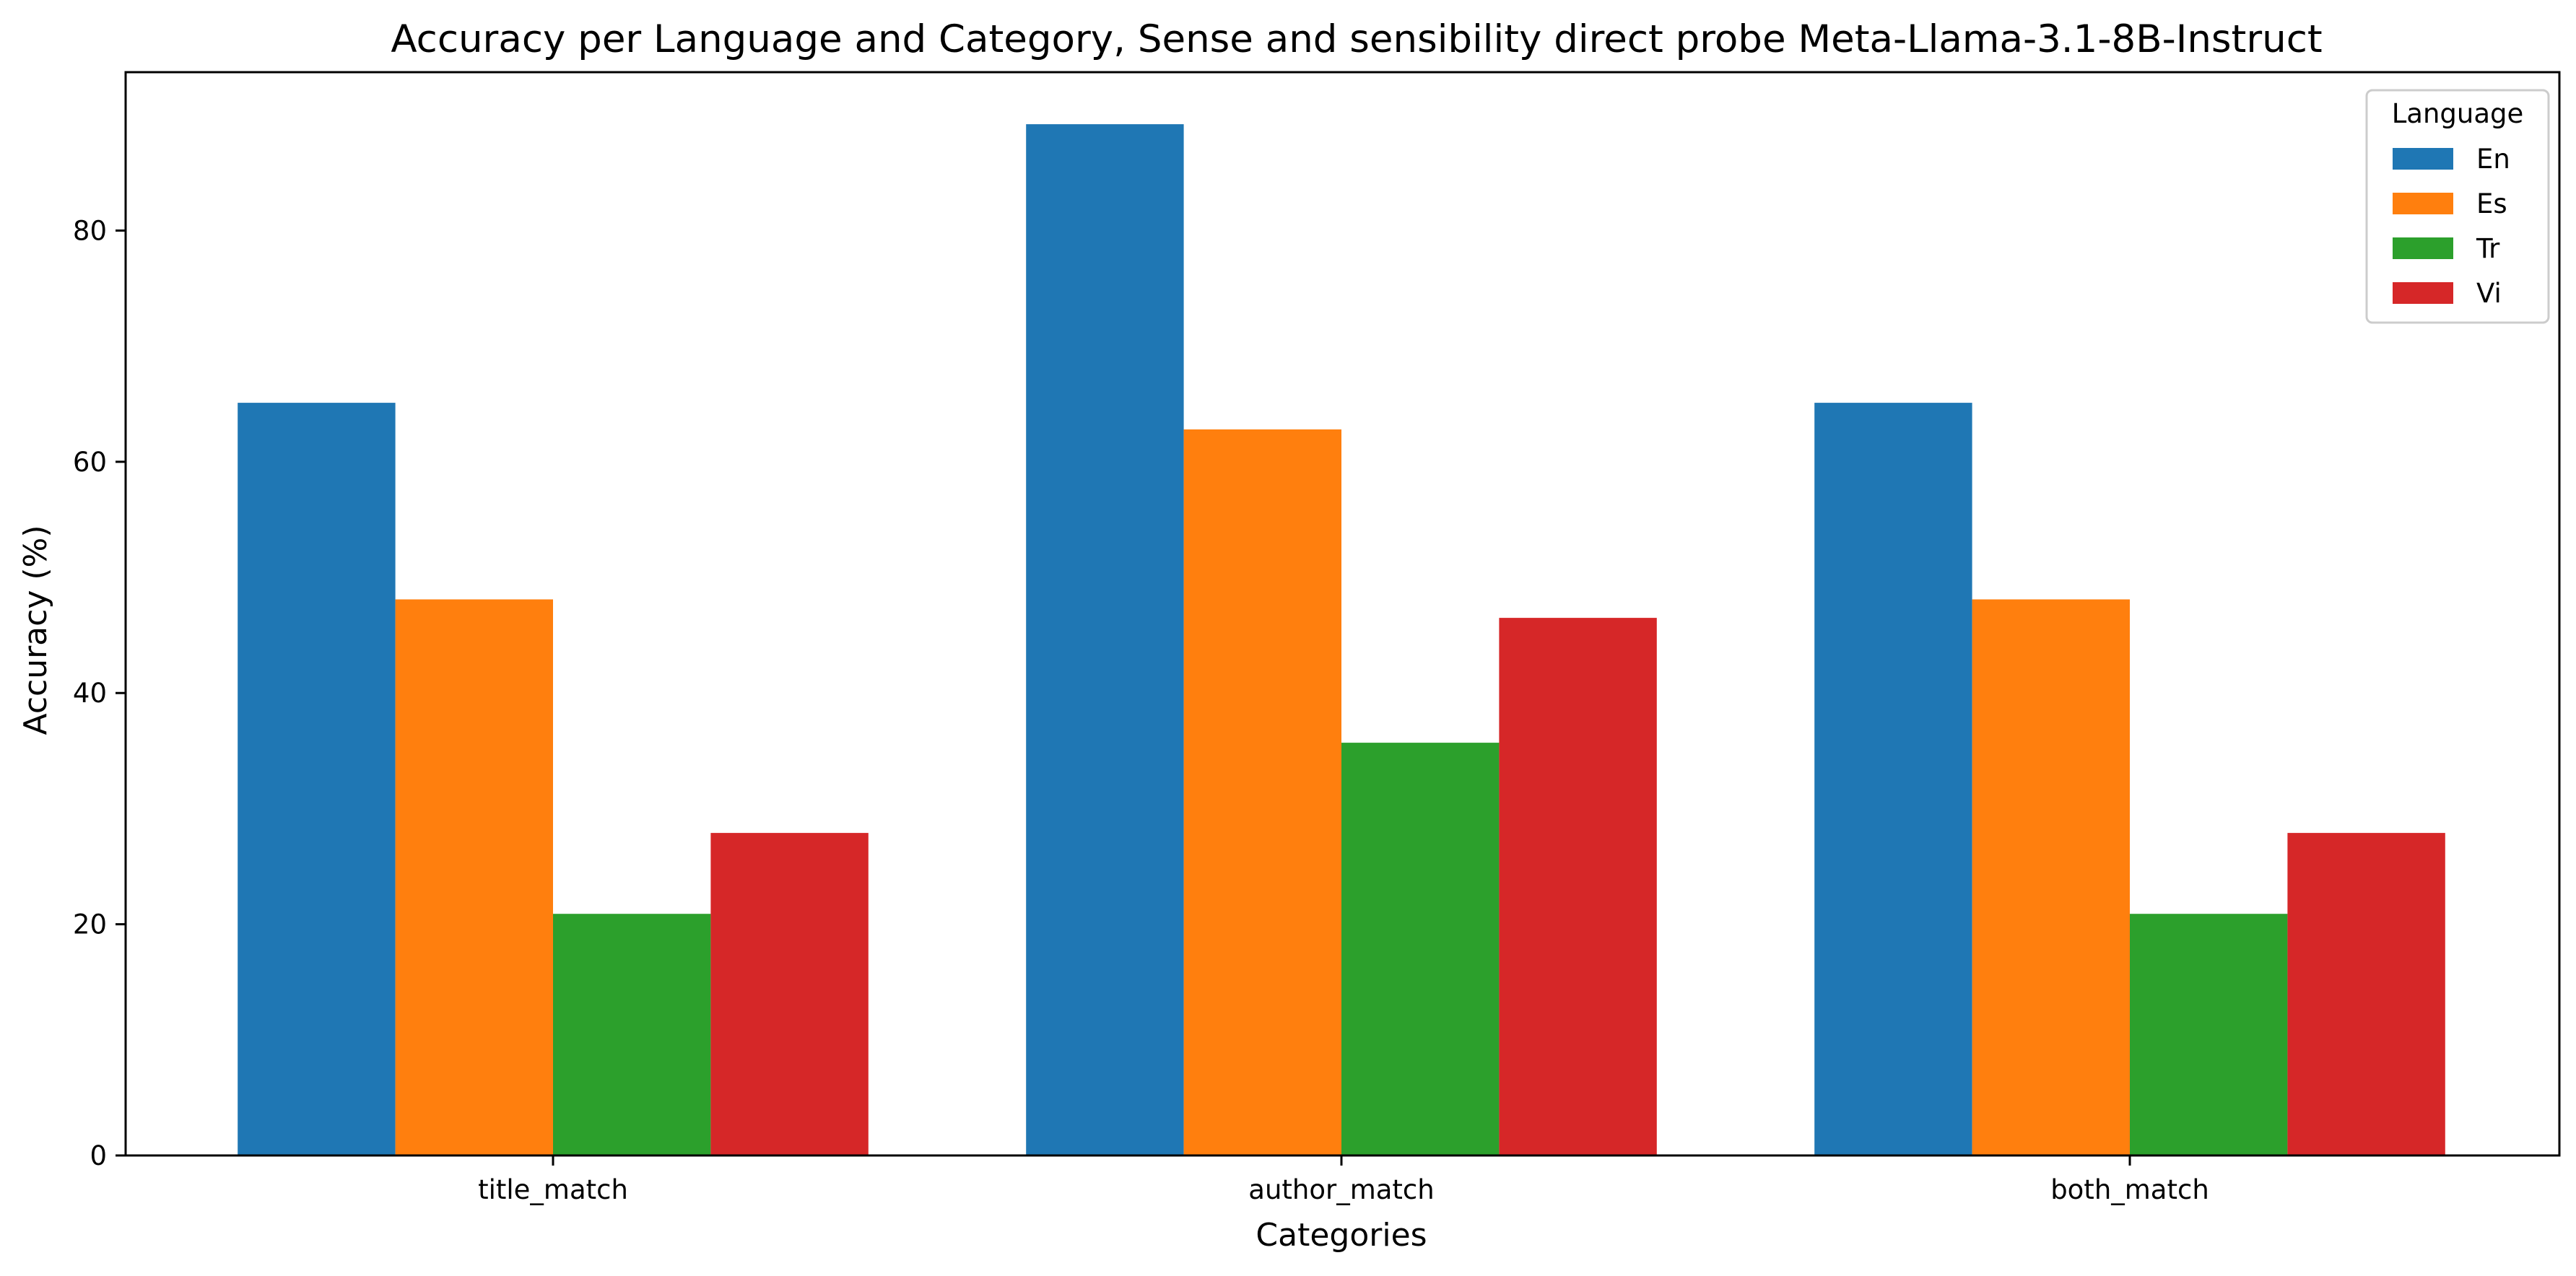 The image size is (2576, 1276). What do you see at coordinates (317, 779) in the screenshot?
I see `bar-en-title-match` at bounding box center [317, 779].